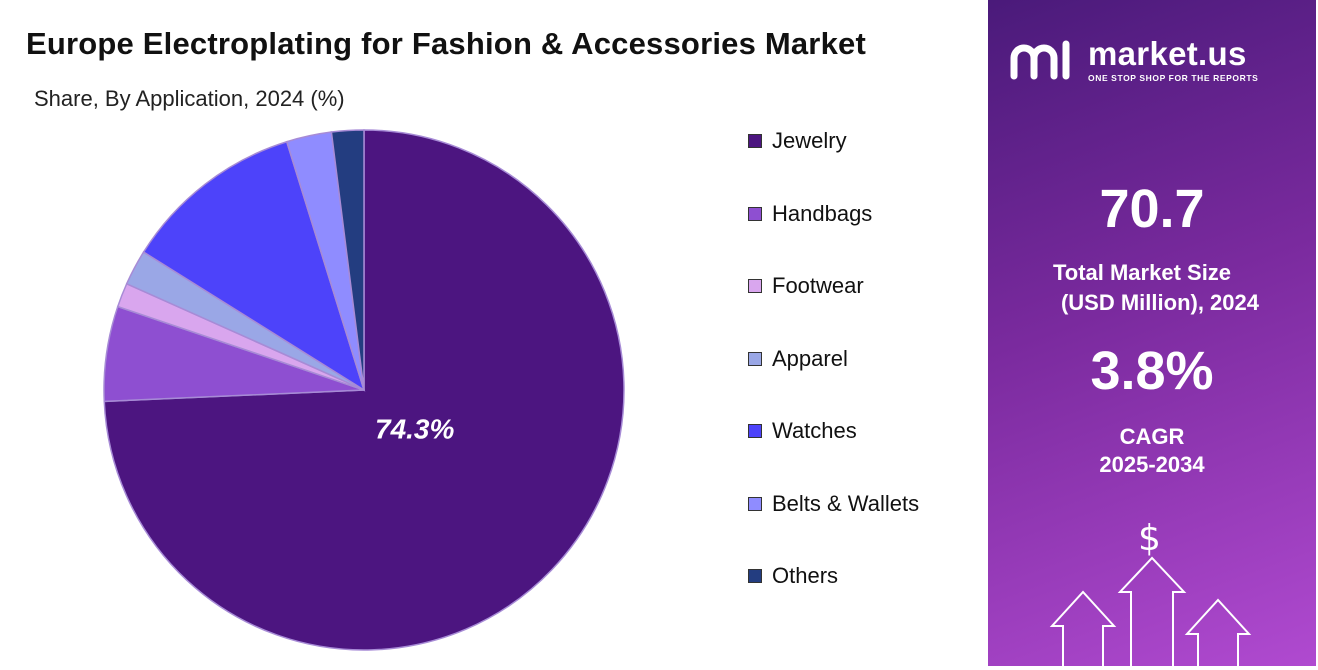 This screenshot has height=670, width=1318. I want to click on legend-item: Others, so click(793, 576).